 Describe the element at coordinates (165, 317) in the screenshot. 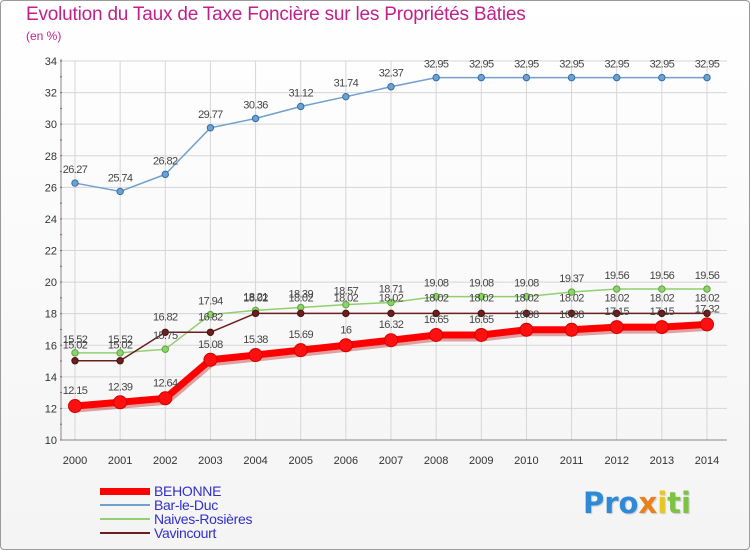

I see `data-label-vavincourt: 16.82` at that location.